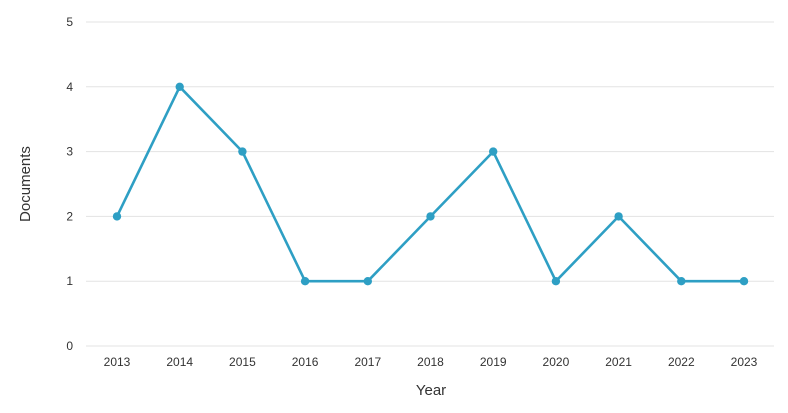 The image size is (788, 413). What do you see at coordinates (493, 362) in the screenshot?
I see `x-tick-label-2019: 2019` at bounding box center [493, 362].